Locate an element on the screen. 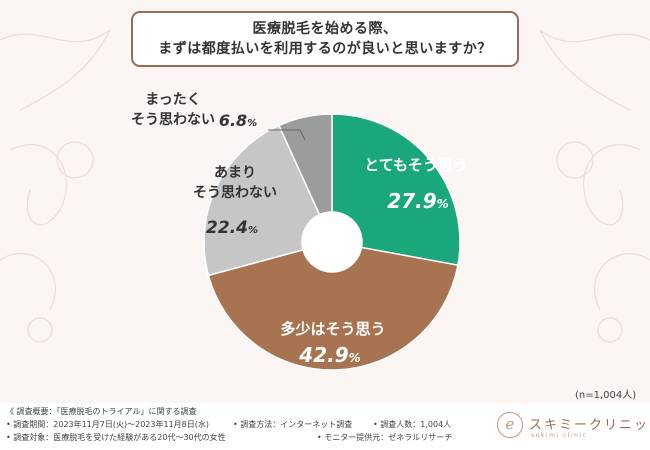 This screenshot has height=450, width=650. slice-label-2-line-1: 多少はそう思う is located at coordinates (332, 329).